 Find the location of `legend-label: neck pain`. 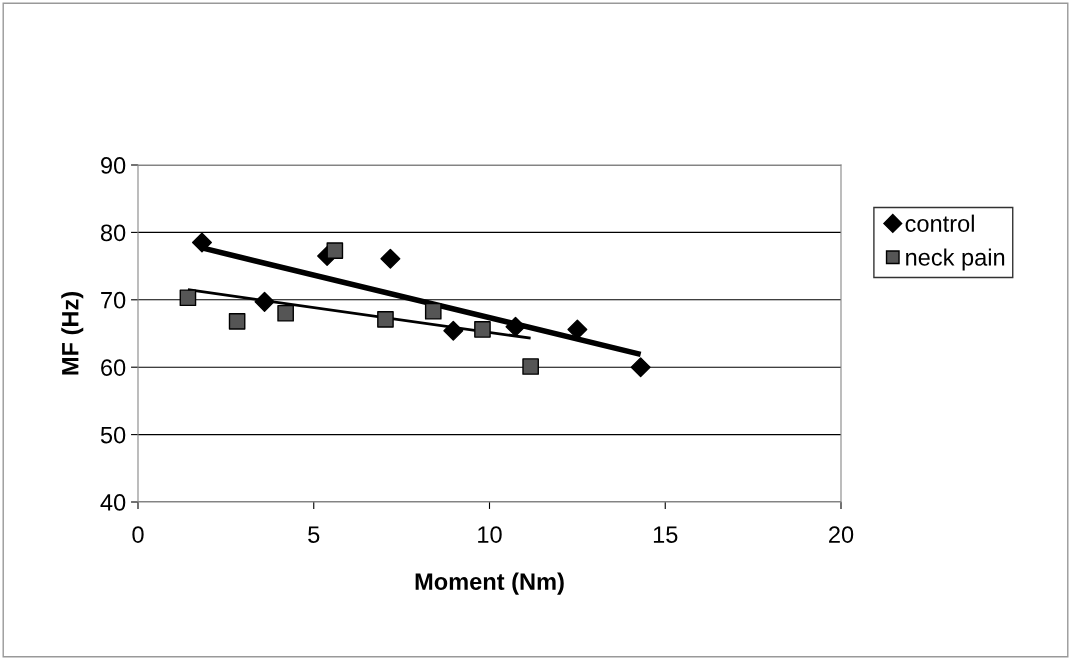

legend-label: neck pain is located at coordinates (955, 259).